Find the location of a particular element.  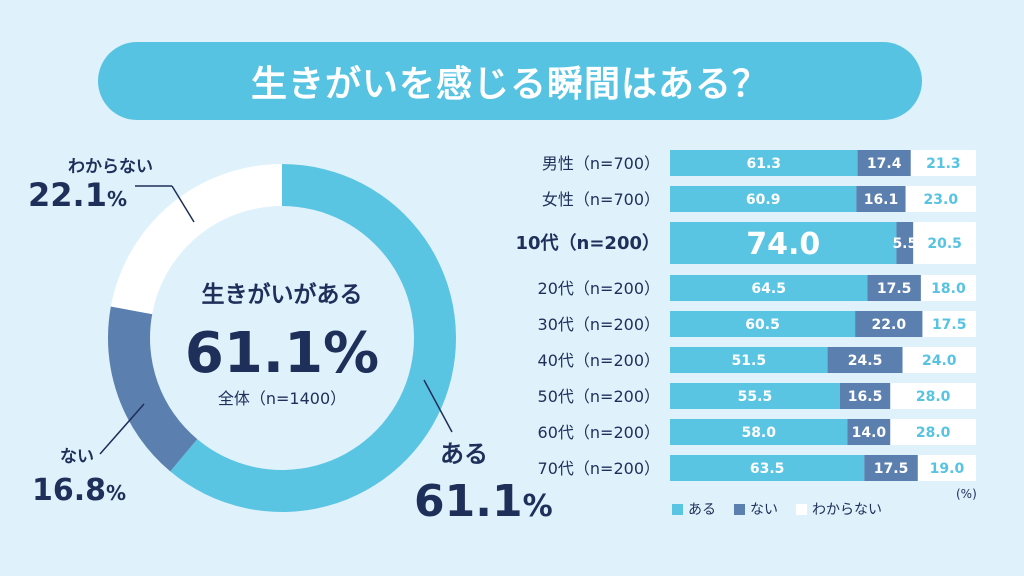

bar-value-label: 60.5 is located at coordinates (762, 325).